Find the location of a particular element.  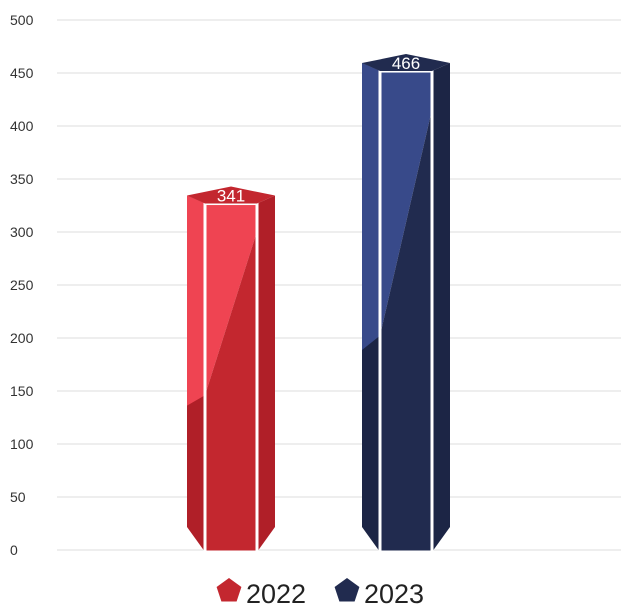

y-tick-label: 100 is located at coordinates (22, 444).